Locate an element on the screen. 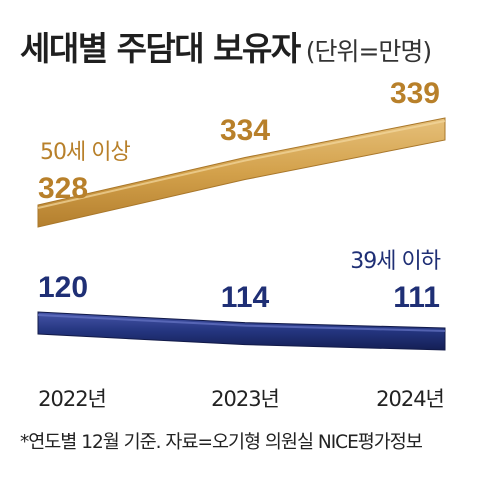 The width and height of the screenshot is (500, 478). data-label-50plus-2024년: 339 is located at coordinates (415, 93).